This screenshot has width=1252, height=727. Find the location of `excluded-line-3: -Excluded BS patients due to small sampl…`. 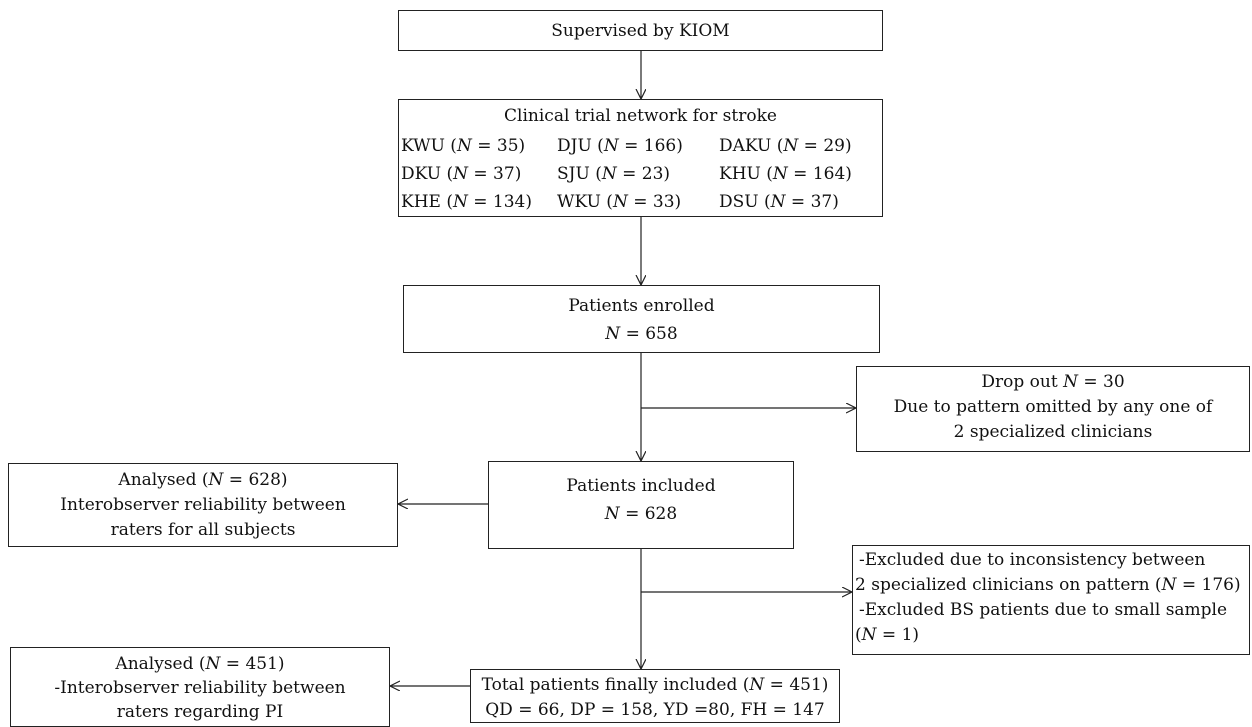

excluded-line-3: -Excluded BS patients due to small sampl… is located at coordinates (1043, 610).